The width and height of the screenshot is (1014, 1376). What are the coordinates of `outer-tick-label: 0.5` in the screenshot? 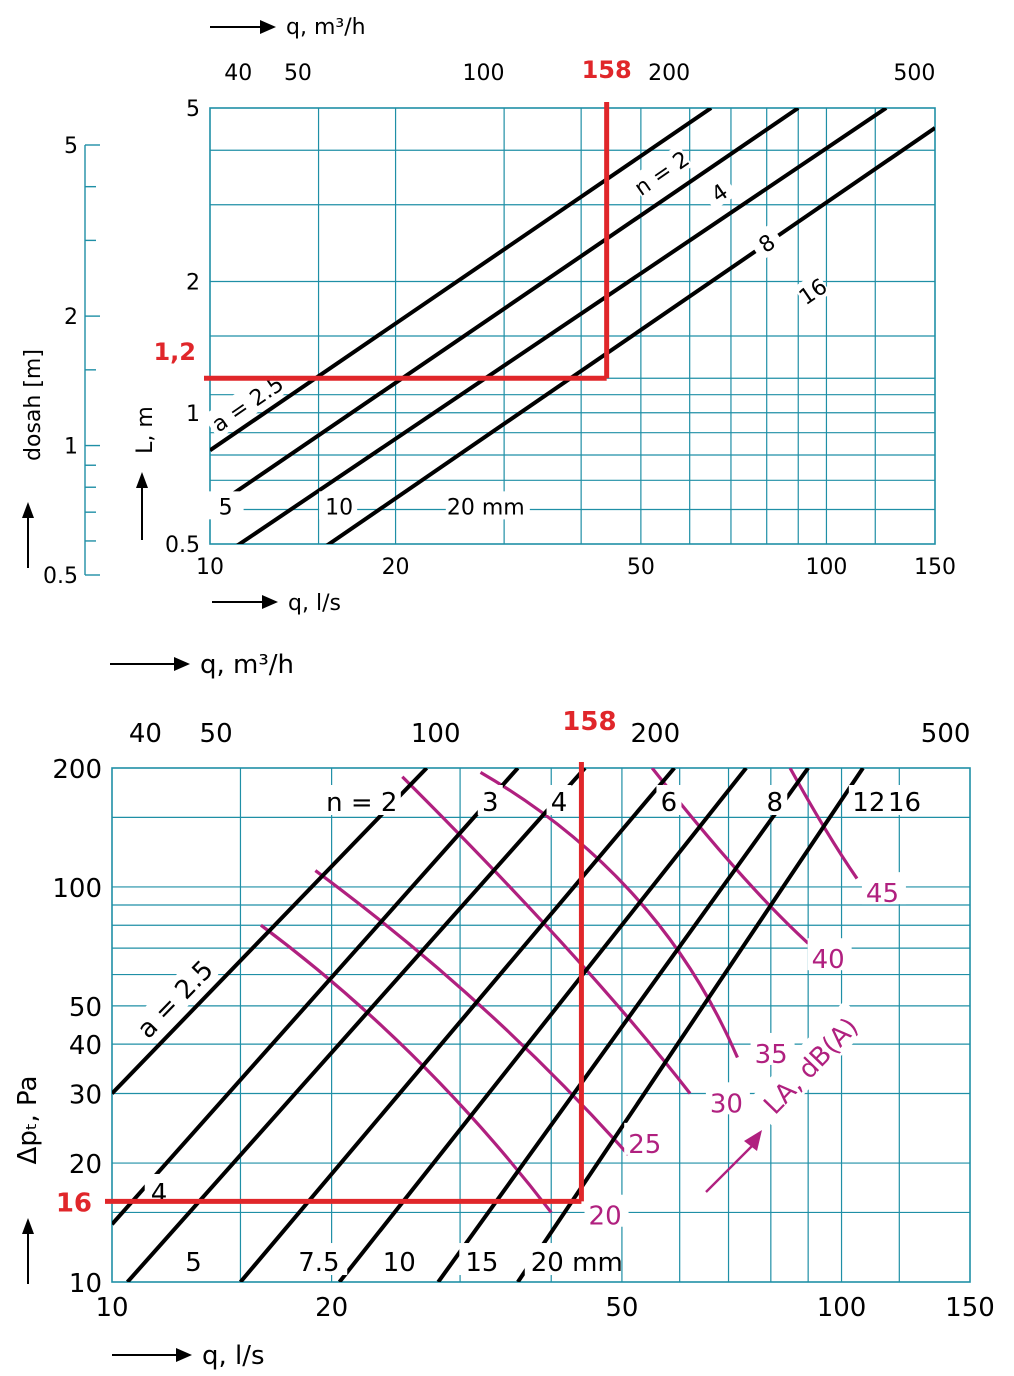 It's located at (60, 576).